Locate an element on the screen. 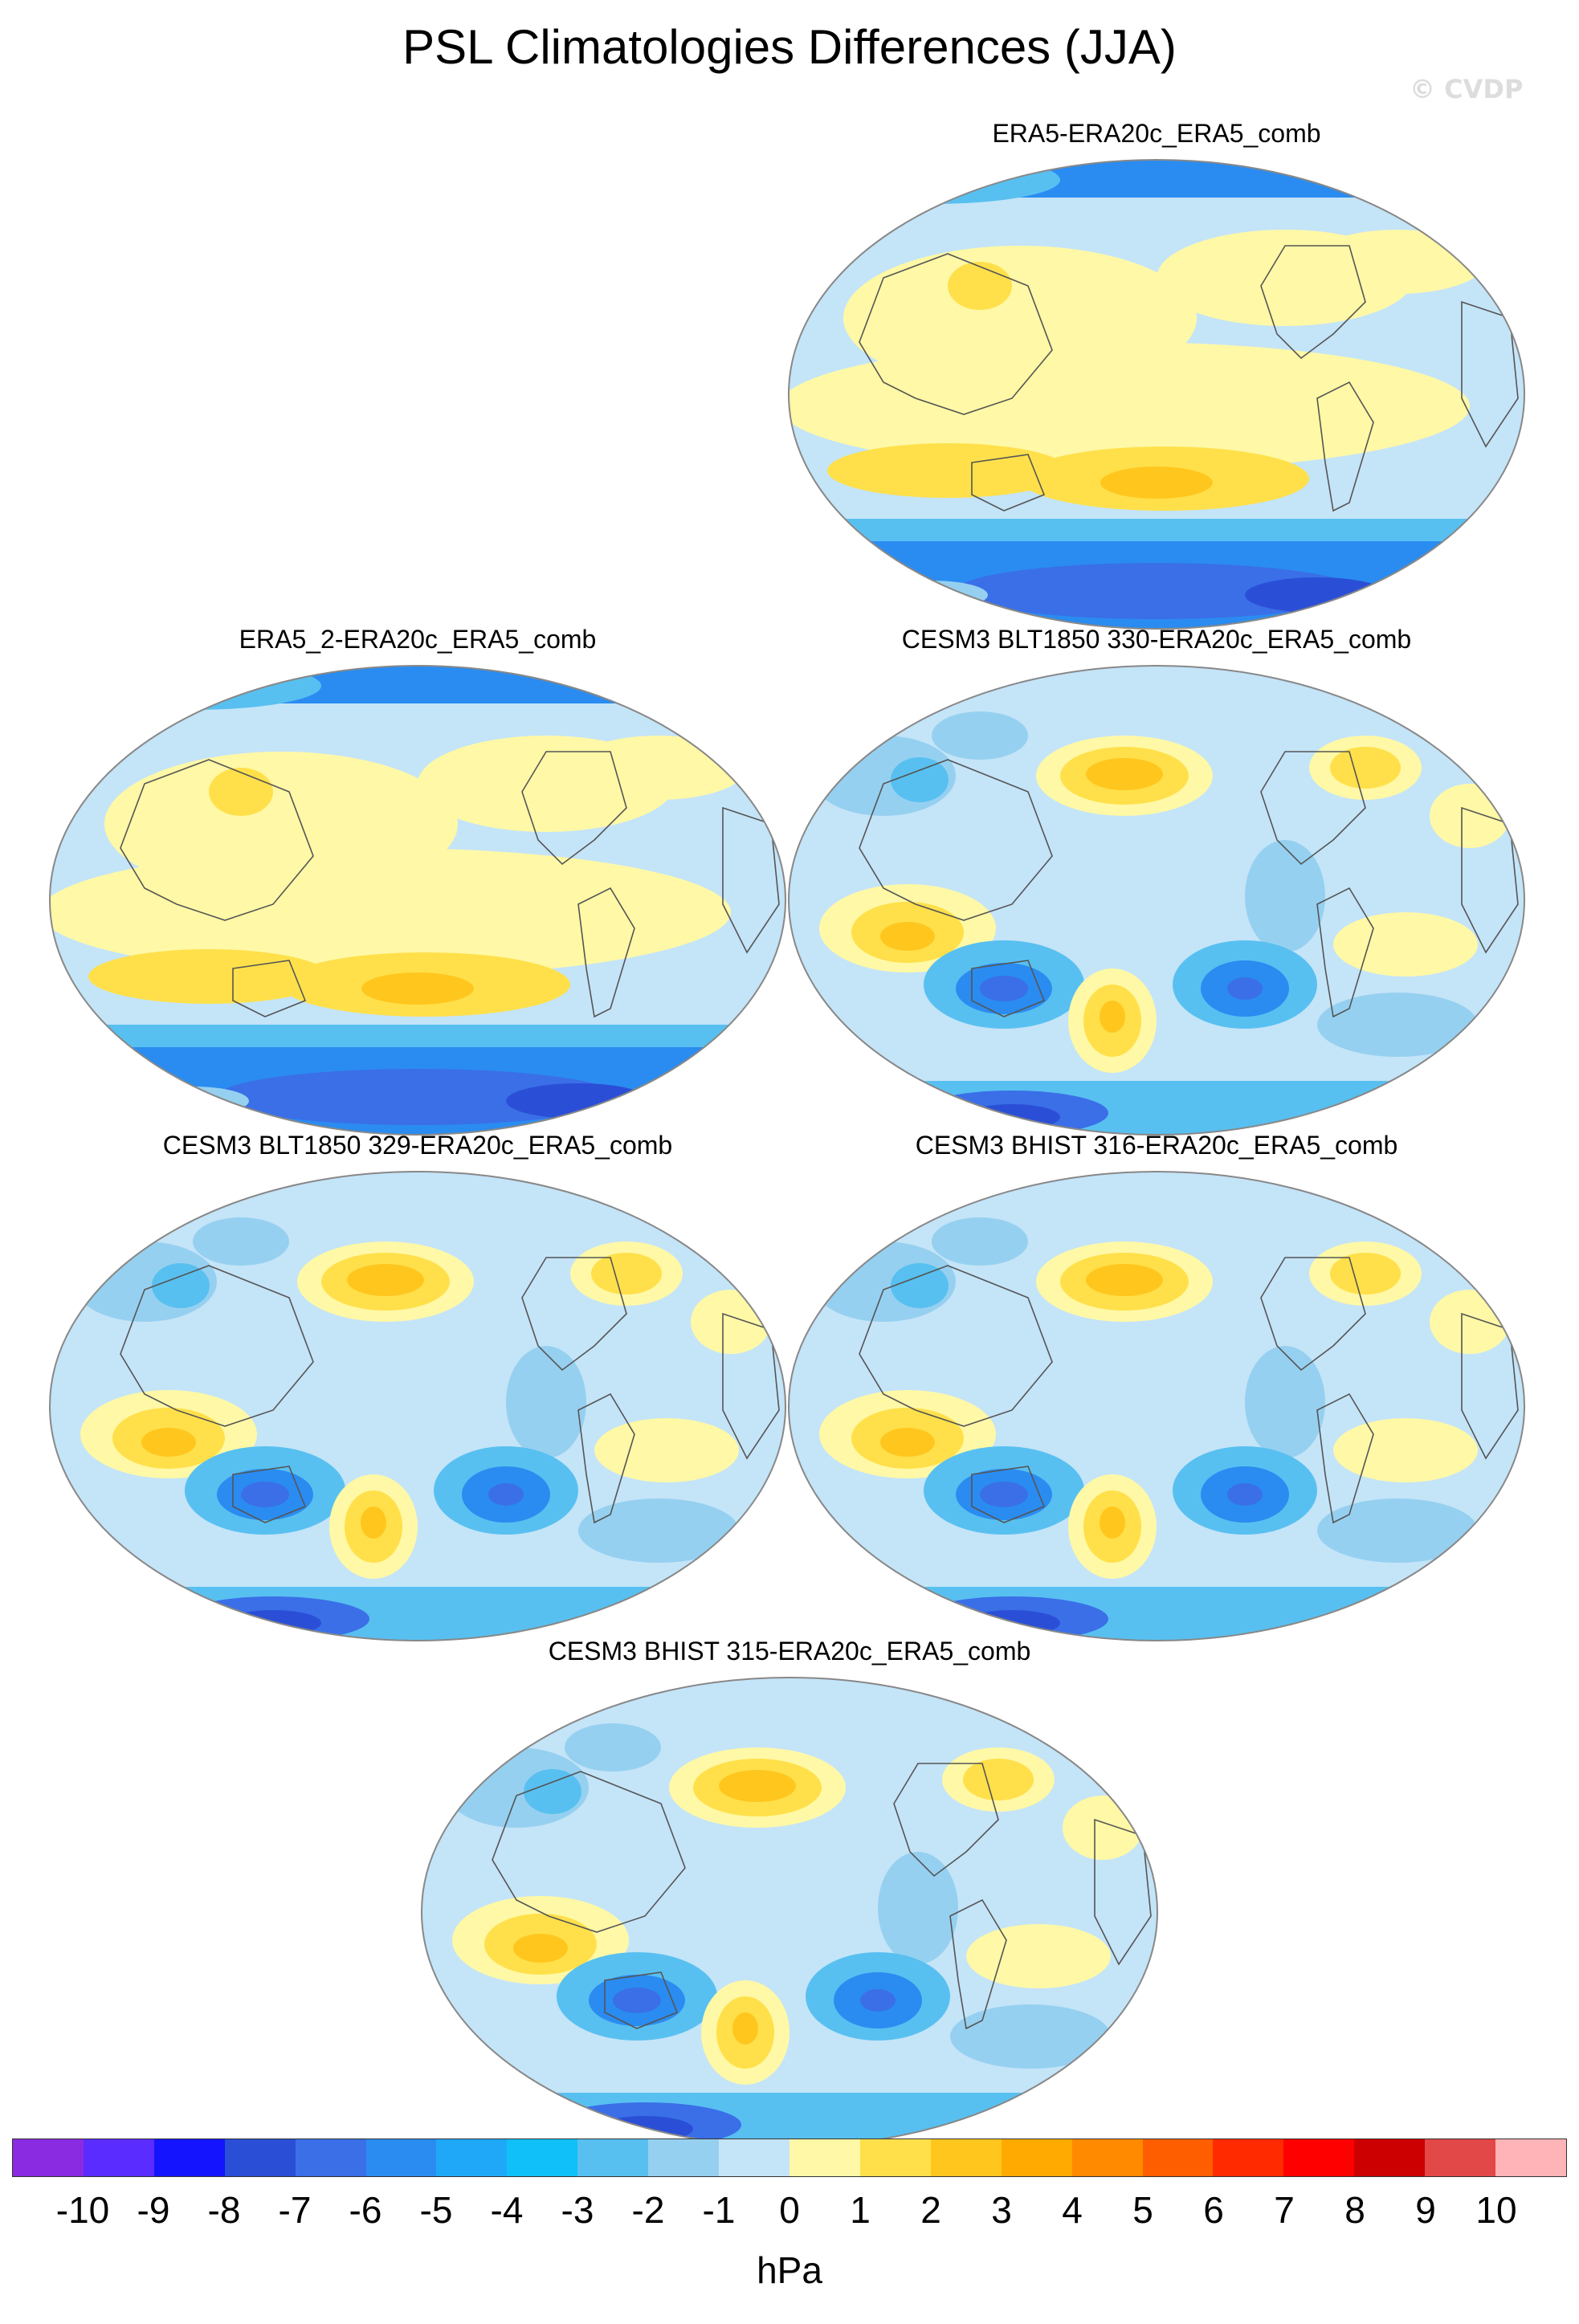 The image size is (1579, 2324). map-panel-bhist-315: CESM3 BHIST 315-ERA20c_ERA5_comb is located at coordinates (789, 1894).